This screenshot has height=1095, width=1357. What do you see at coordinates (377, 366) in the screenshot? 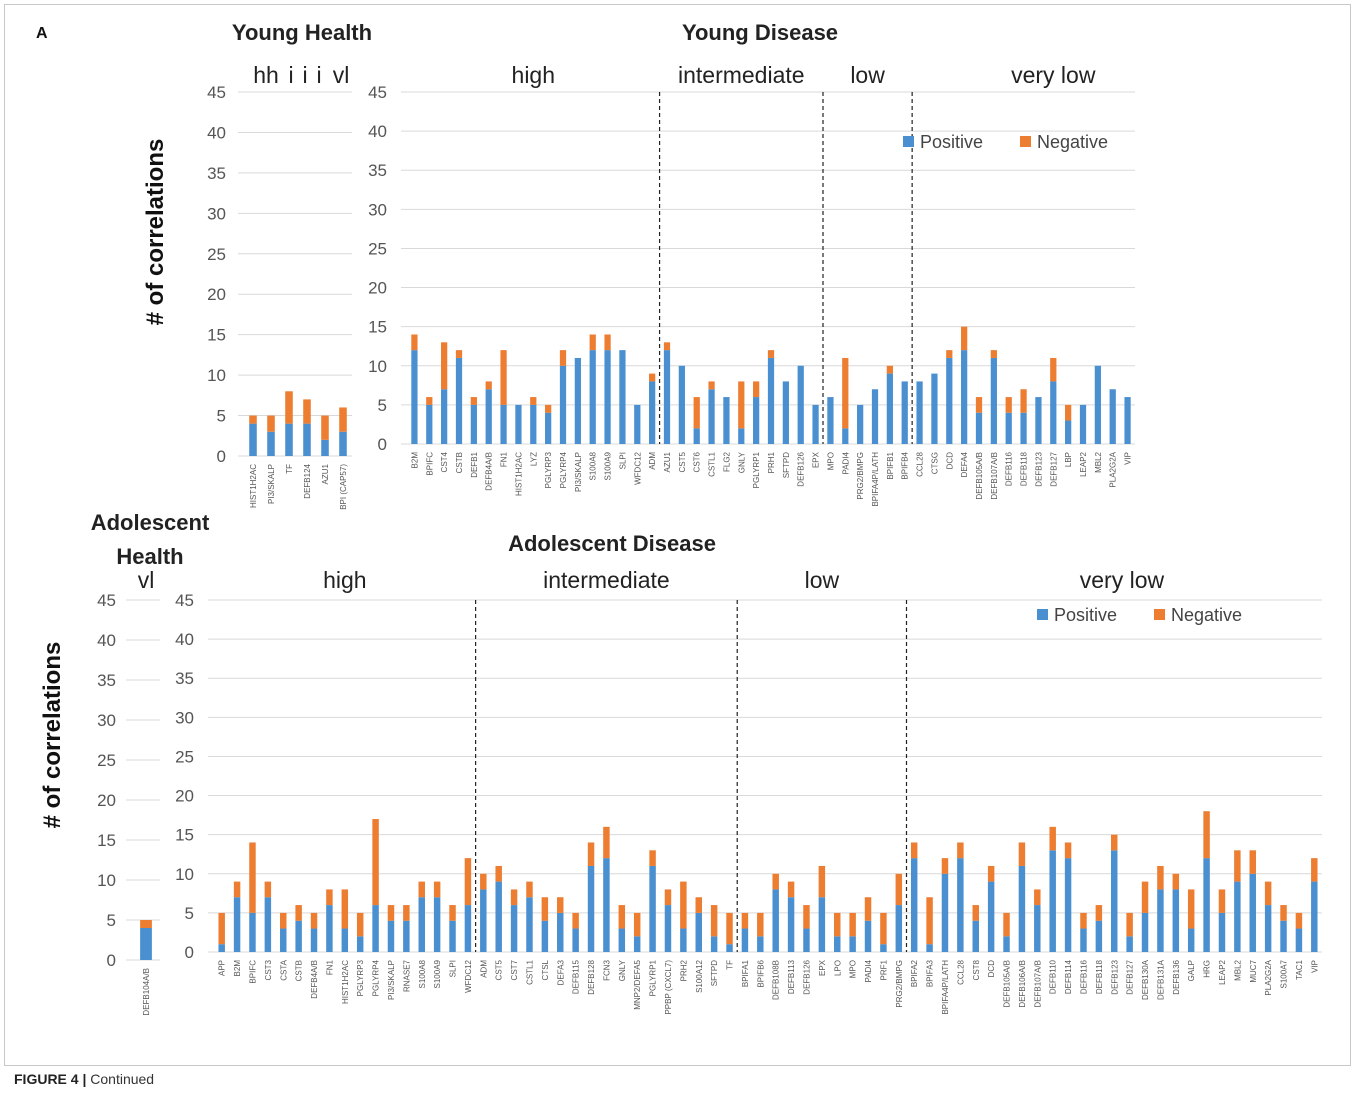
I see `young-disease-ytick-label: 10` at bounding box center [377, 366].